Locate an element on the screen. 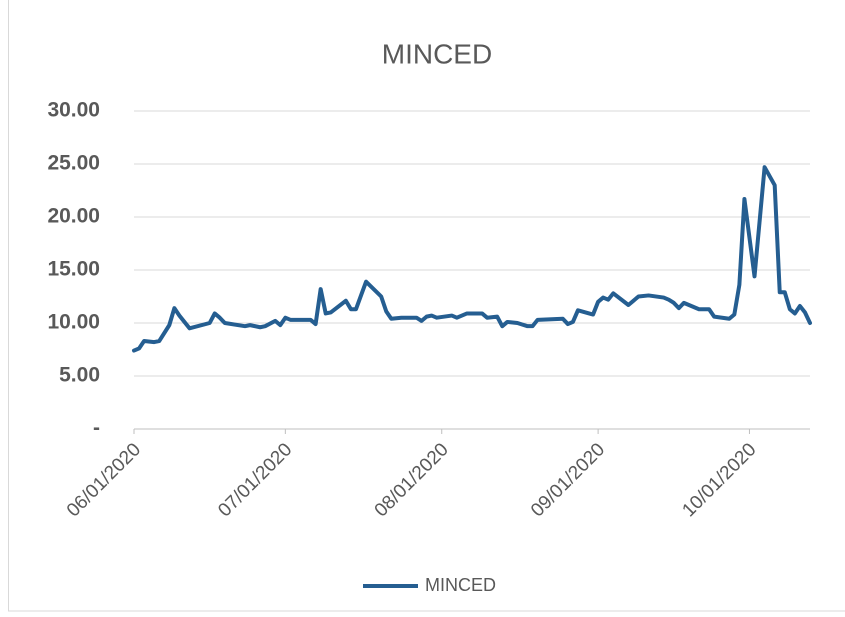 Image resolution: width=845 pixels, height=617 pixels. y-tick-label: 25.00 is located at coordinates (73, 163).